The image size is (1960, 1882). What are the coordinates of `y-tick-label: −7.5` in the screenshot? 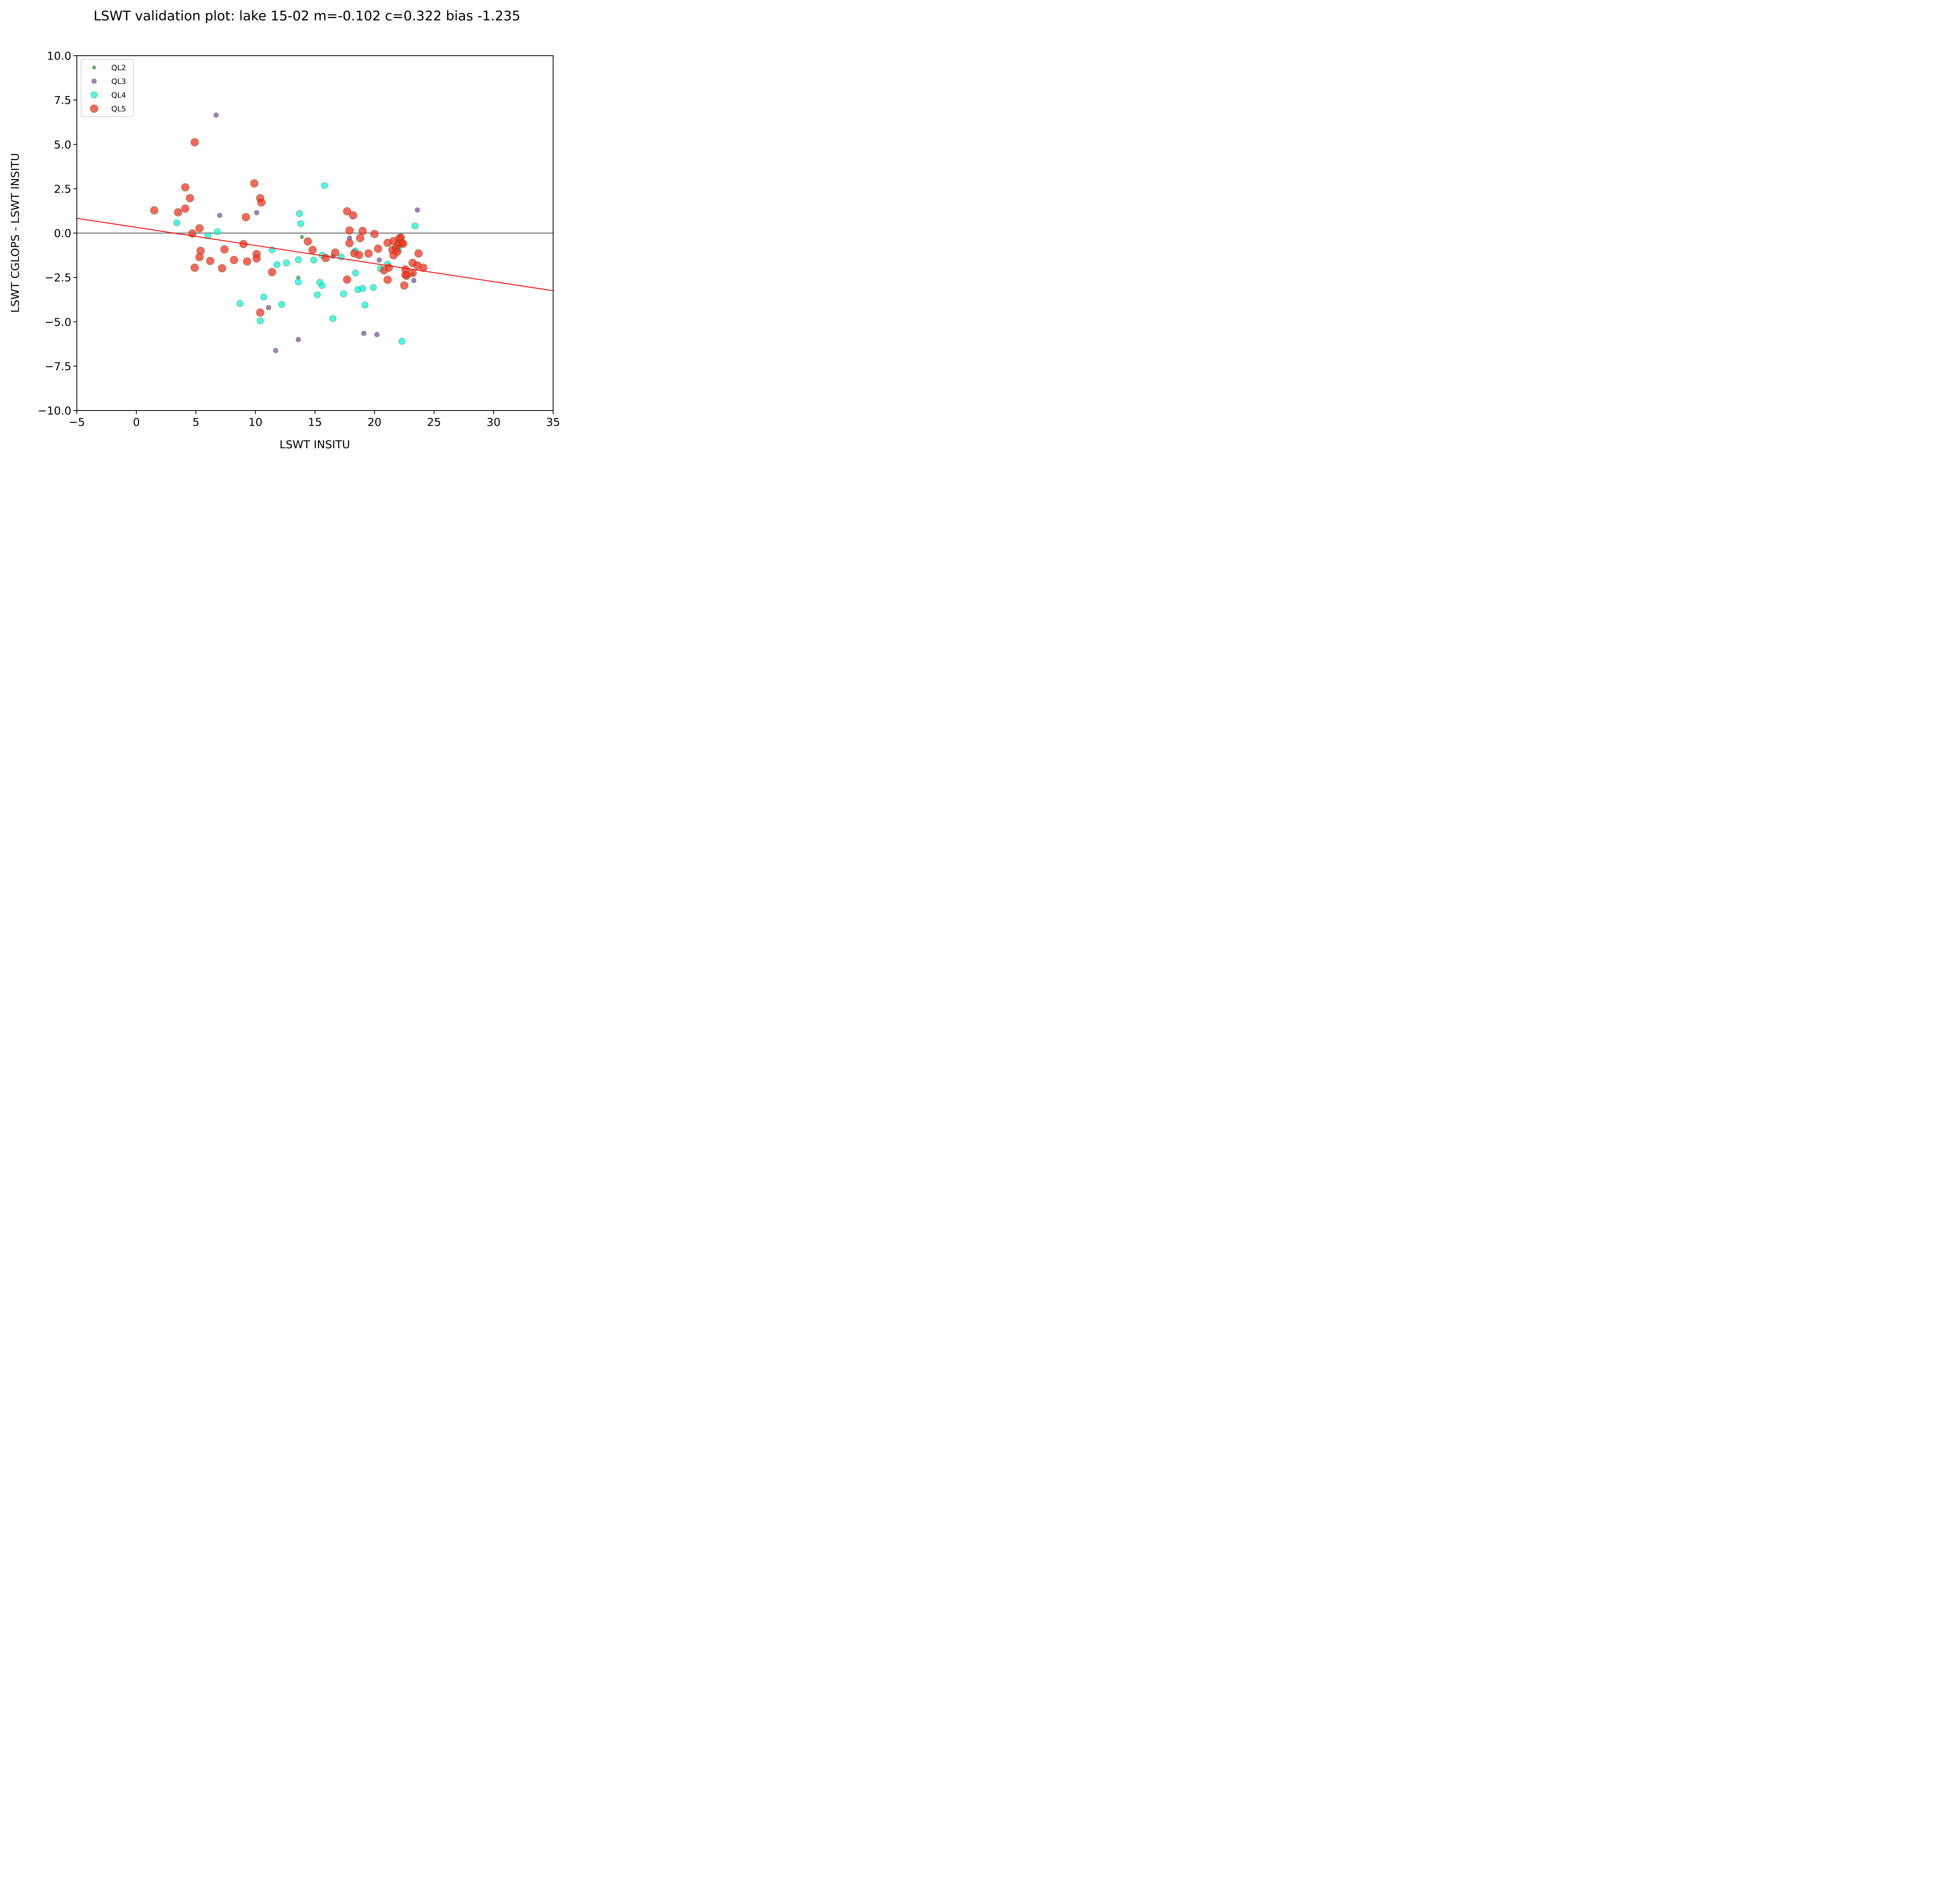 It's located at (58, 366).